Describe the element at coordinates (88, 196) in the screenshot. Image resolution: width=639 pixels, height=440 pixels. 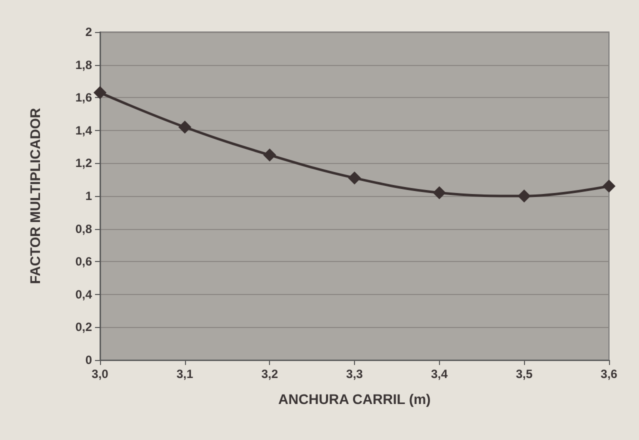
I see `y-tick-label: 1` at that location.